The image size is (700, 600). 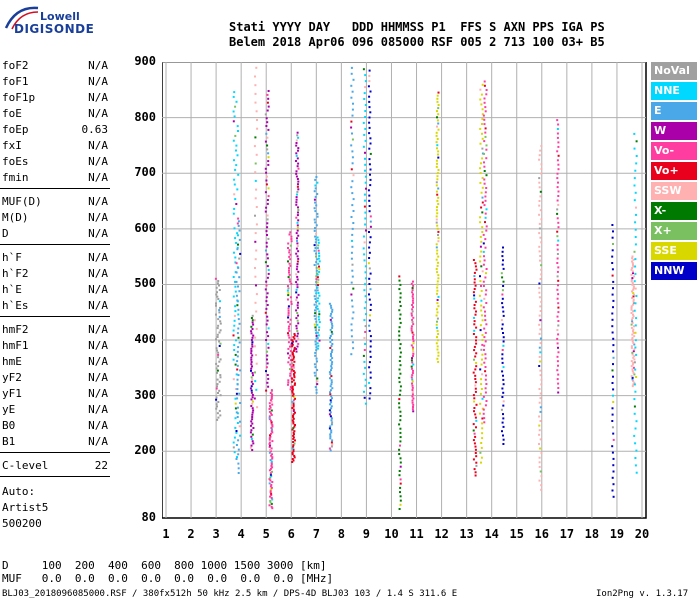 What do you see at coordinates (674, 111) in the screenshot?
I see `legend-item-e: E` at bounding box center [674, 111].